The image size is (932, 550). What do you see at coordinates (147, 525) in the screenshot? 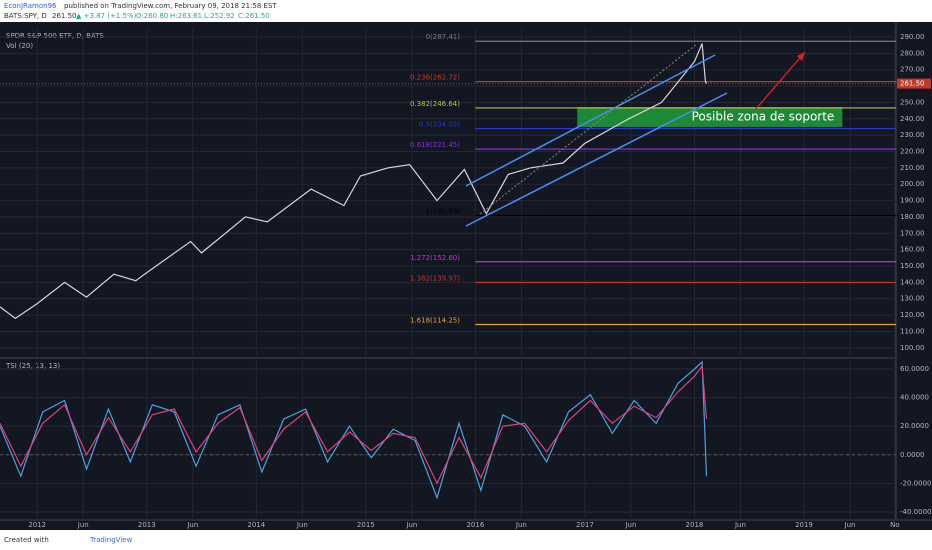
I see `x-tick-label: 2013` at bounding box center [147, 525].